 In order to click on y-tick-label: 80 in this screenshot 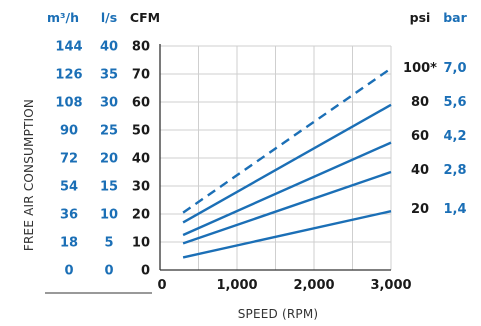, I will do `click(141, 47)`.